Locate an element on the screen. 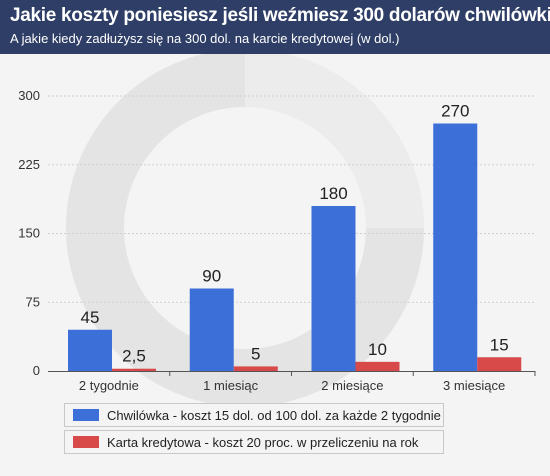 This screenshot has width=550, height=476. data-label-karta: 10 is located at coordinates (377, 349).